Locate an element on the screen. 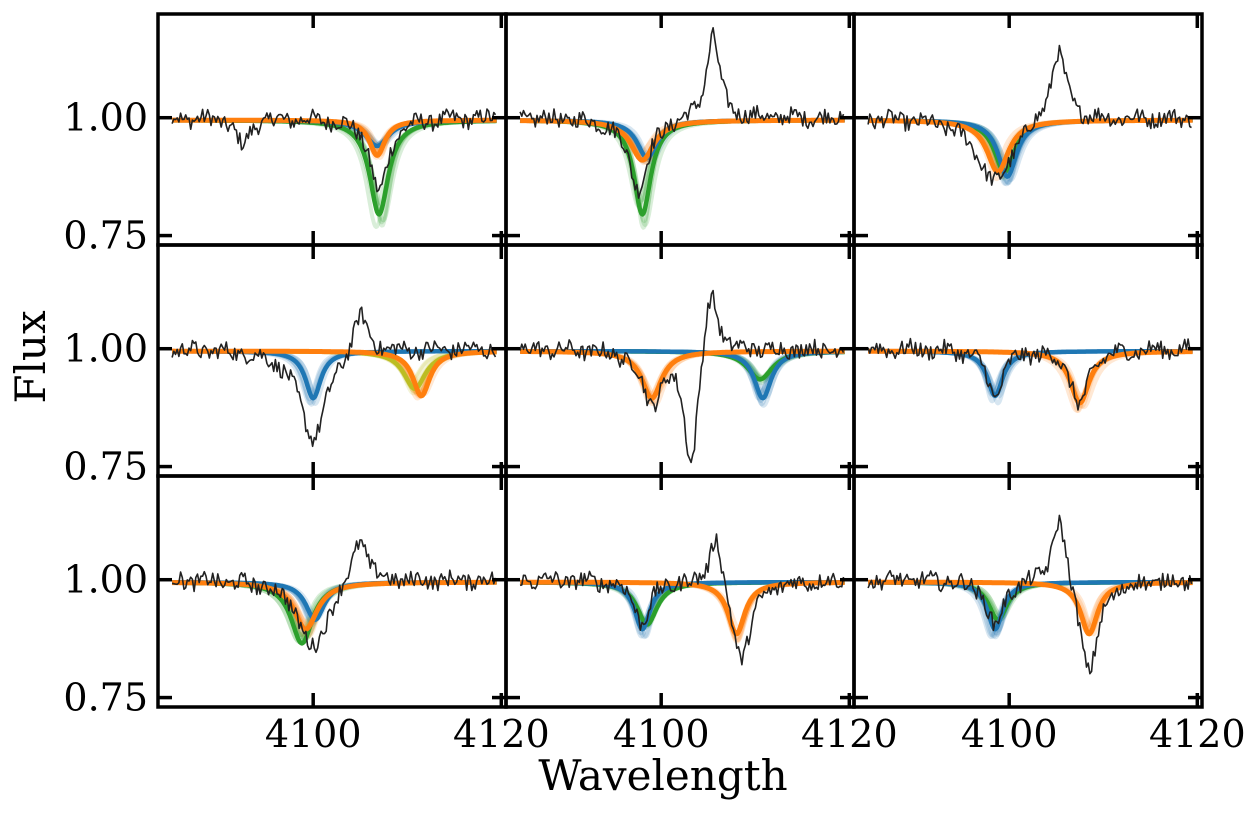 This screenshot has height=813, width=1245. y-axis-label: Flux is located at coordinates (30, 357).